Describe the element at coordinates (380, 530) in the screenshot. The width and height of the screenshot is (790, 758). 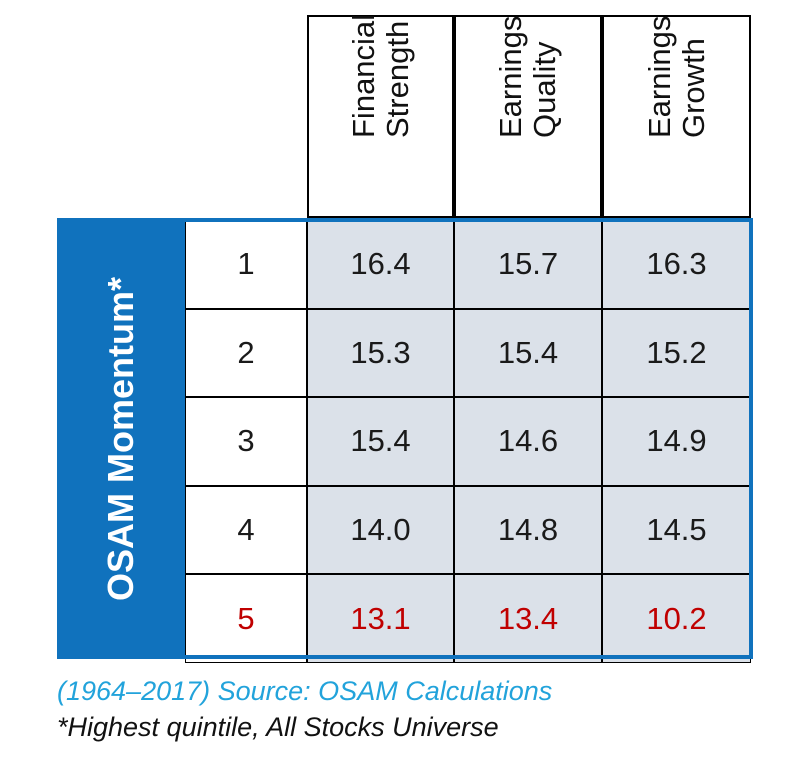
I see `value-cell: 14.0` at that location.